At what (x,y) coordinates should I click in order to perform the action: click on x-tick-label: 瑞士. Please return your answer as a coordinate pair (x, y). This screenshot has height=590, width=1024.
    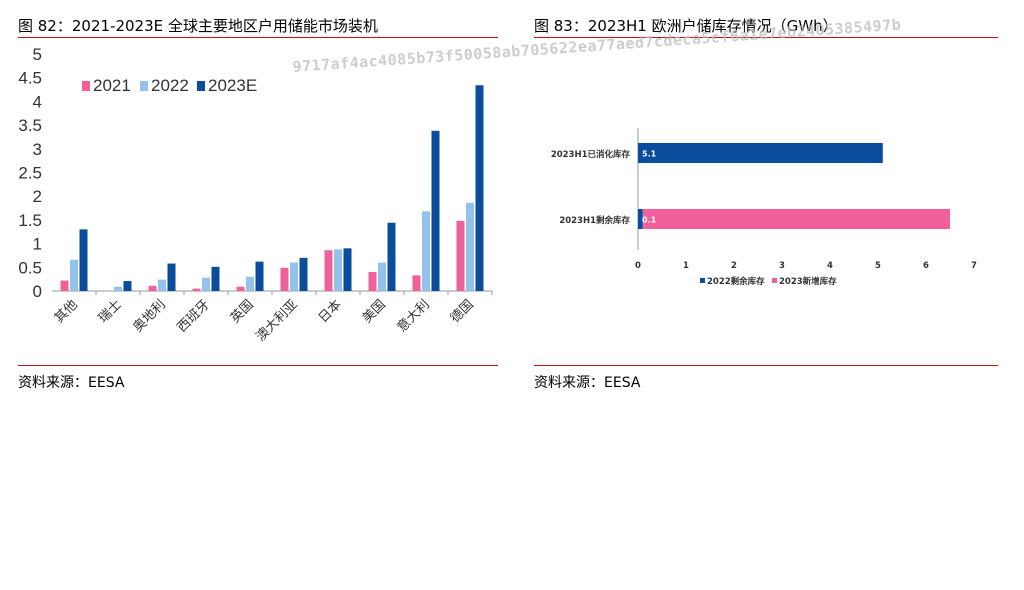
    Looking at the image, I should click on (110, 311).